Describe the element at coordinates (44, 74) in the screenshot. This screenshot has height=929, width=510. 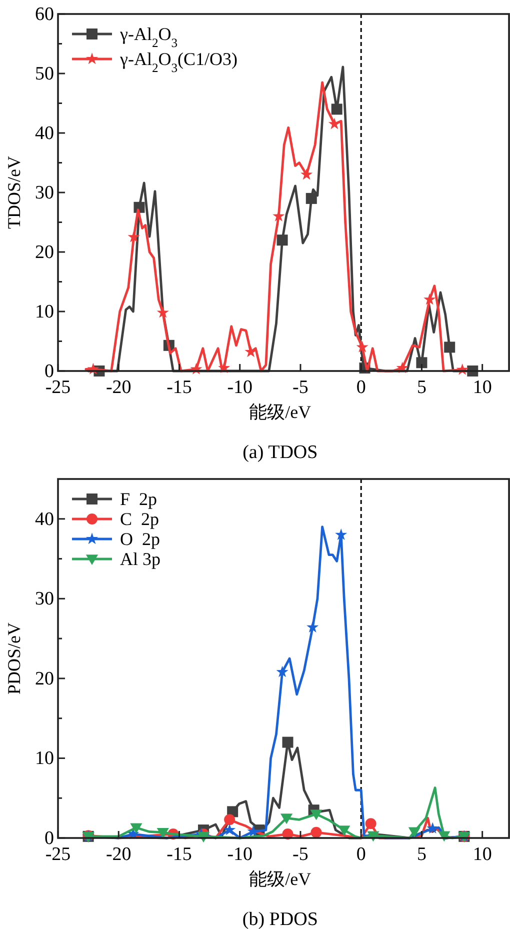
I see `y-tick-label: 50` at that location.